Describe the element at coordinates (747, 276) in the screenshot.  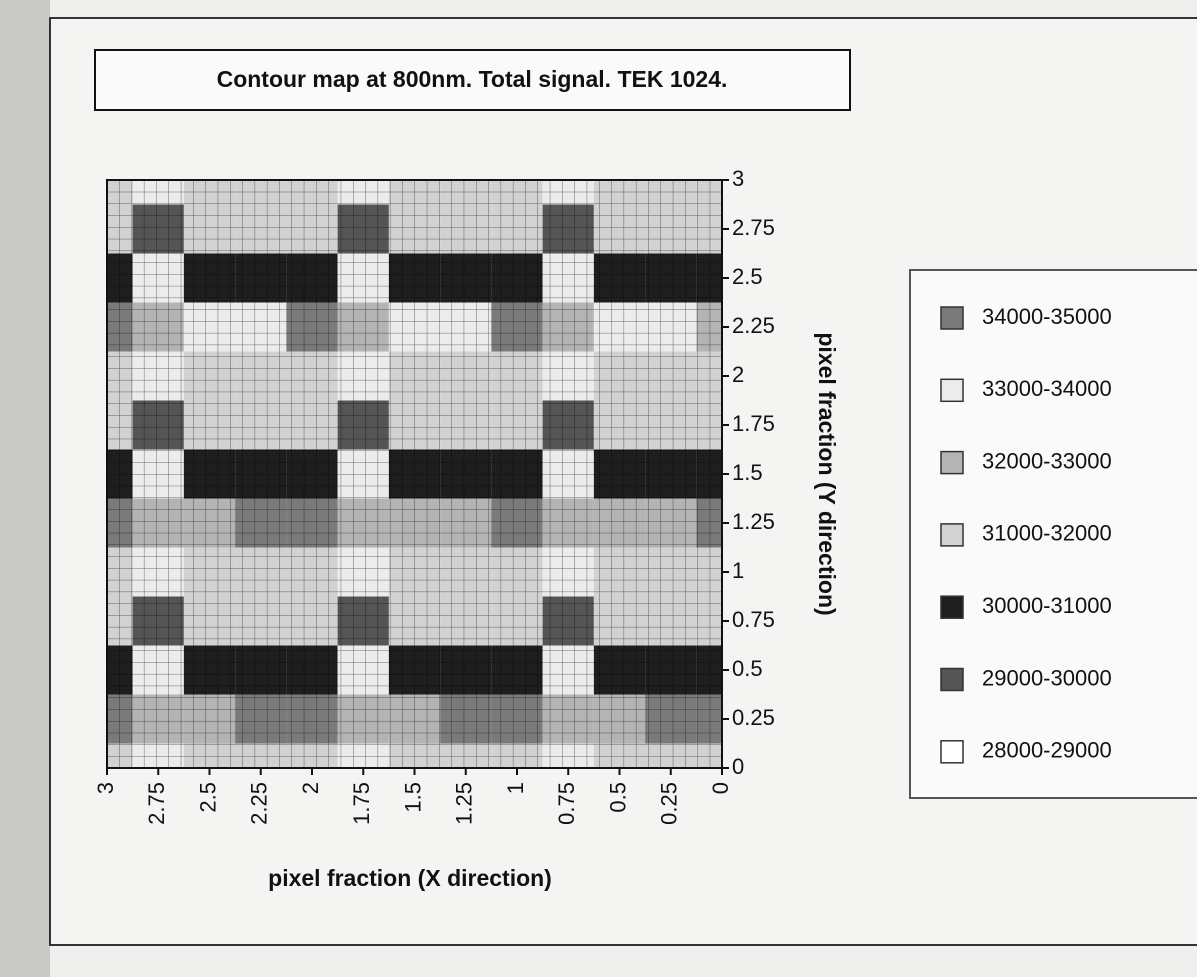
I see `y-tick-label: 2.5` at that location.